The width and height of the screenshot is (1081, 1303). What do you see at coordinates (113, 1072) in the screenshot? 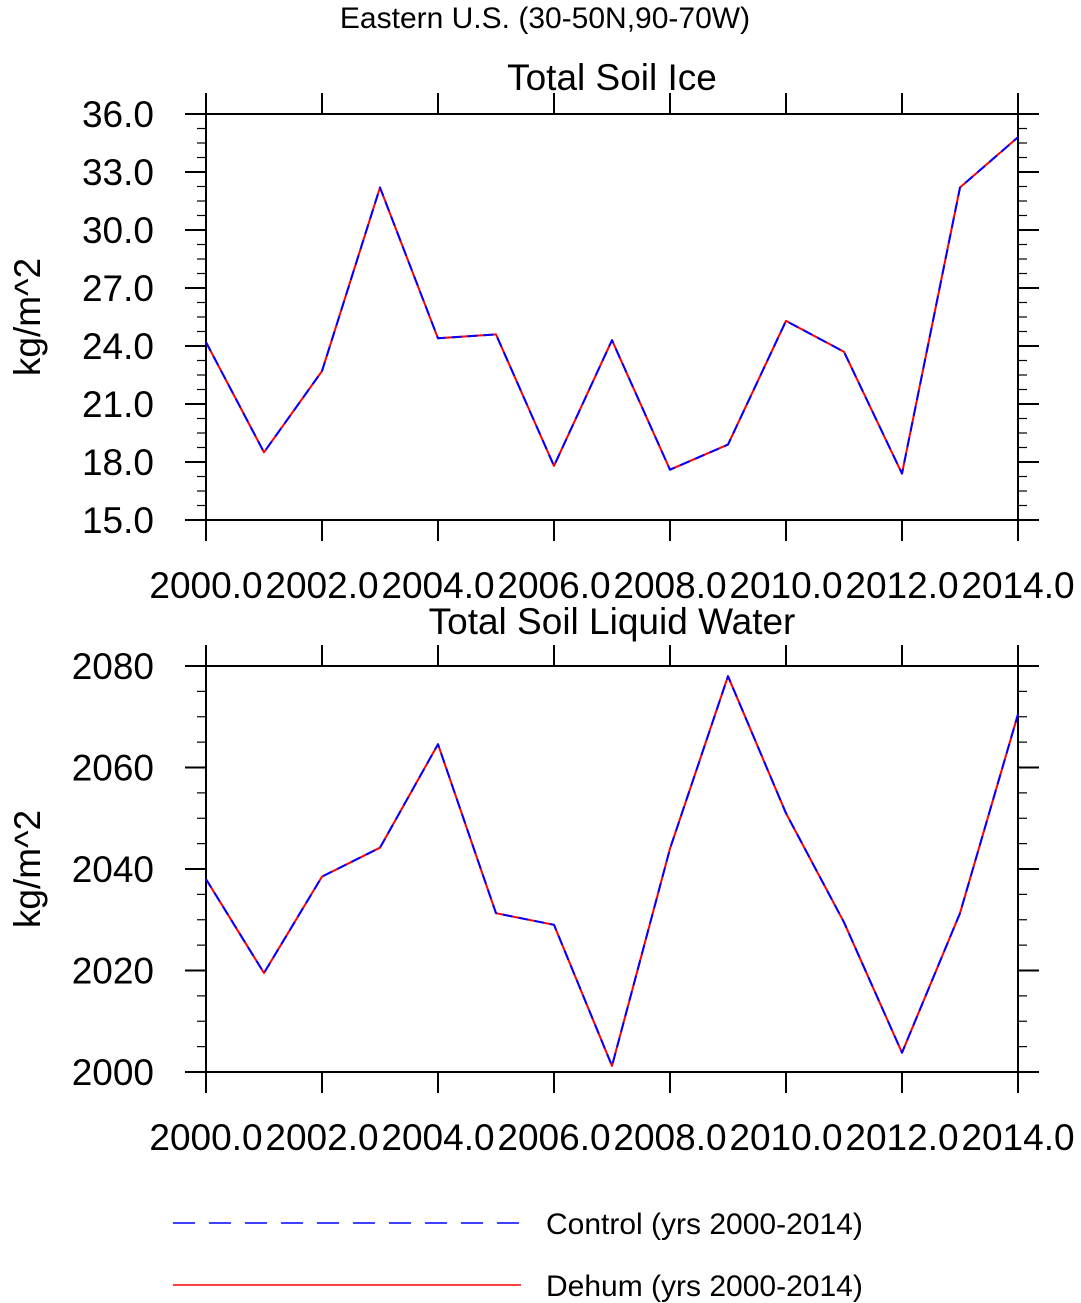
I see `y-tick-label: 2000` at bounding box center [113, 1072].